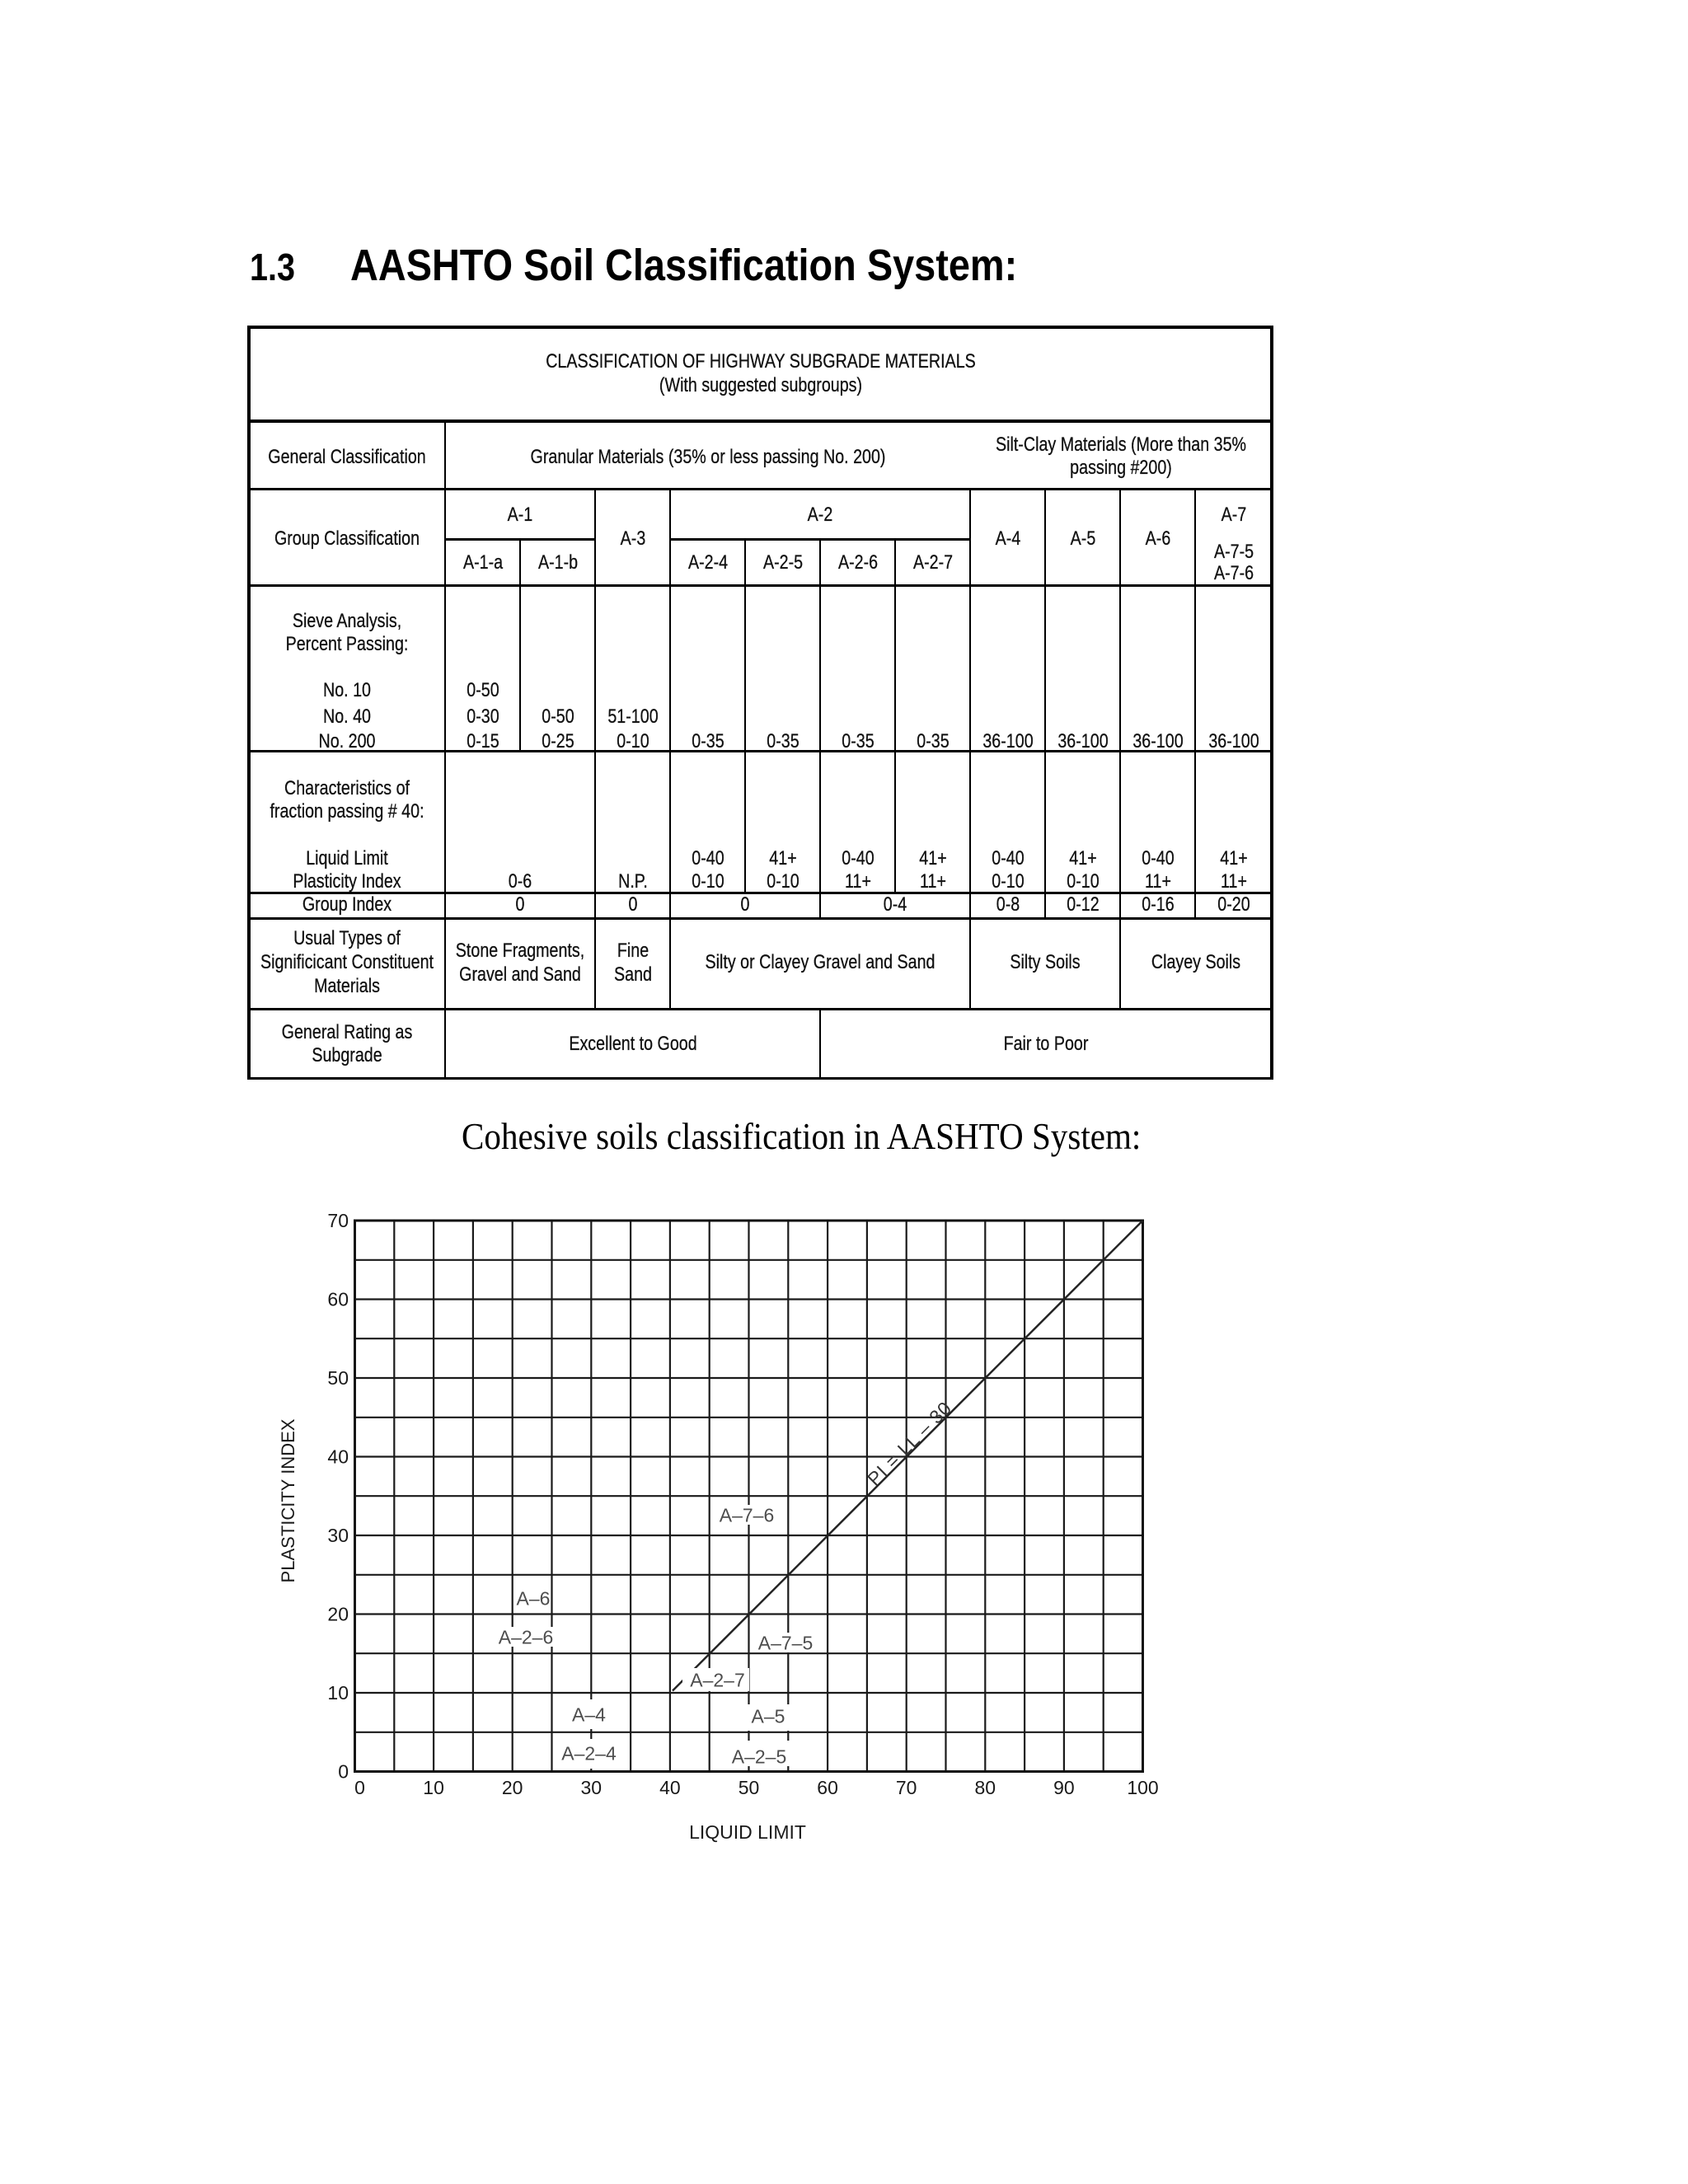 Image resolution: width=1688 pixels, height=2184 pixels. I want to click on svg-text: PI = LL – 30, so click(910, 1443).